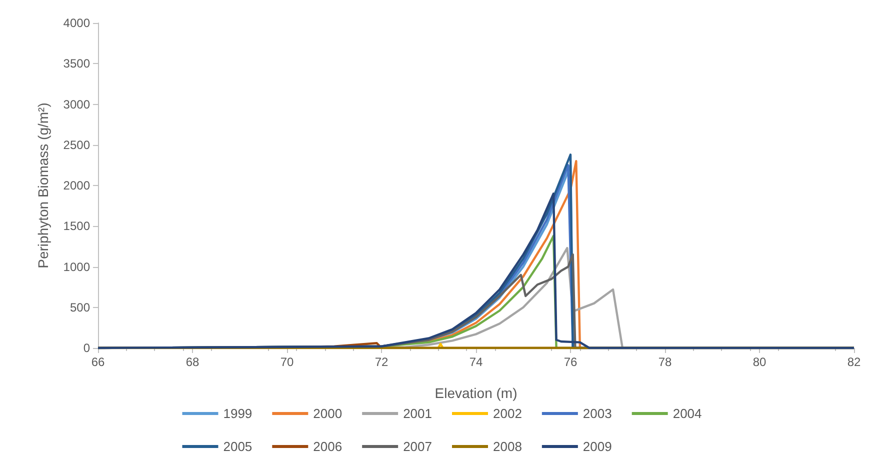  What do you see at coordinates (417, 446) in the screenshot?
I see `legend-label: 2007` at bounding box center [417, 446].